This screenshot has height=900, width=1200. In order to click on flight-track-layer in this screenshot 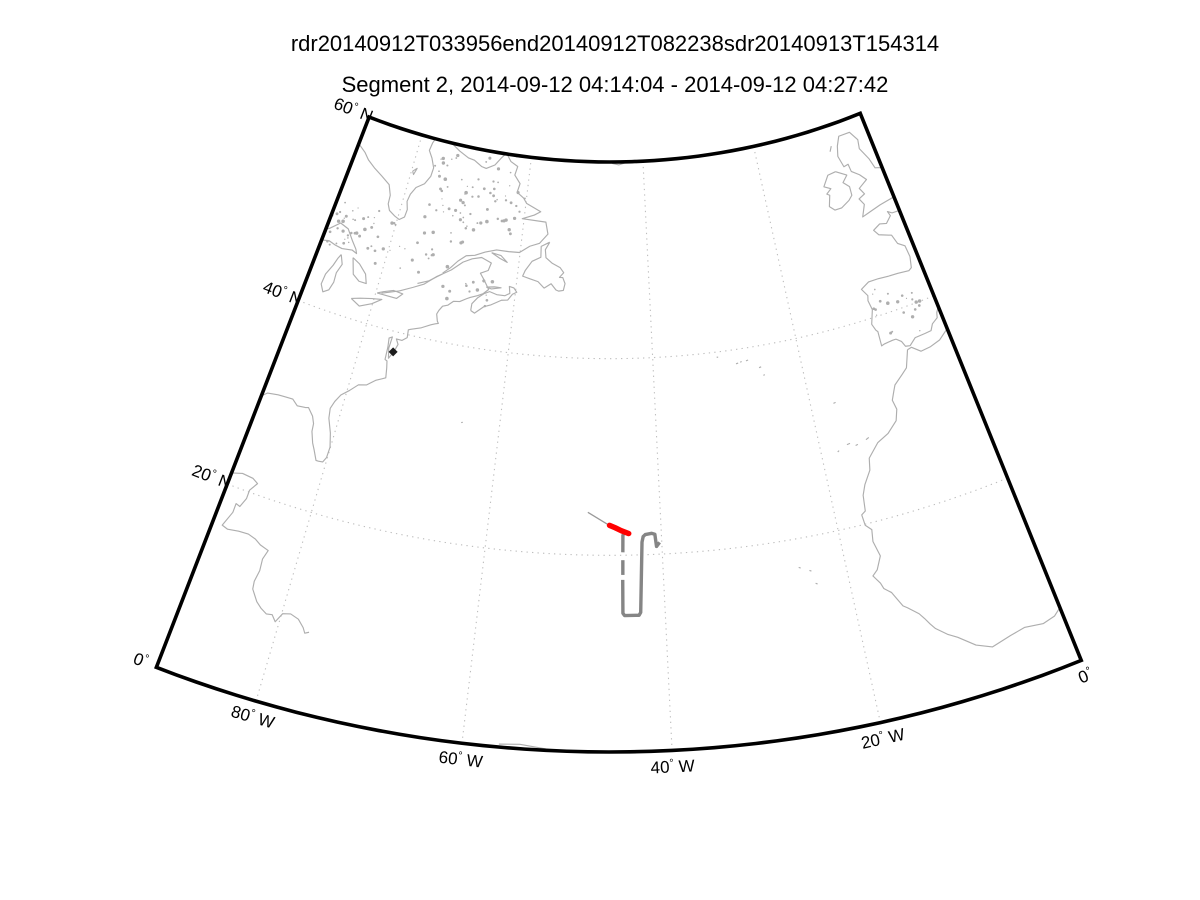, I will do `click(624, 564)`.